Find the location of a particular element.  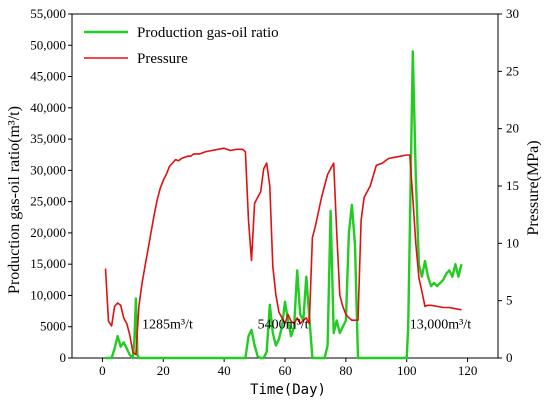

x-tick-label: 120 is located at coordinates (468, 370).